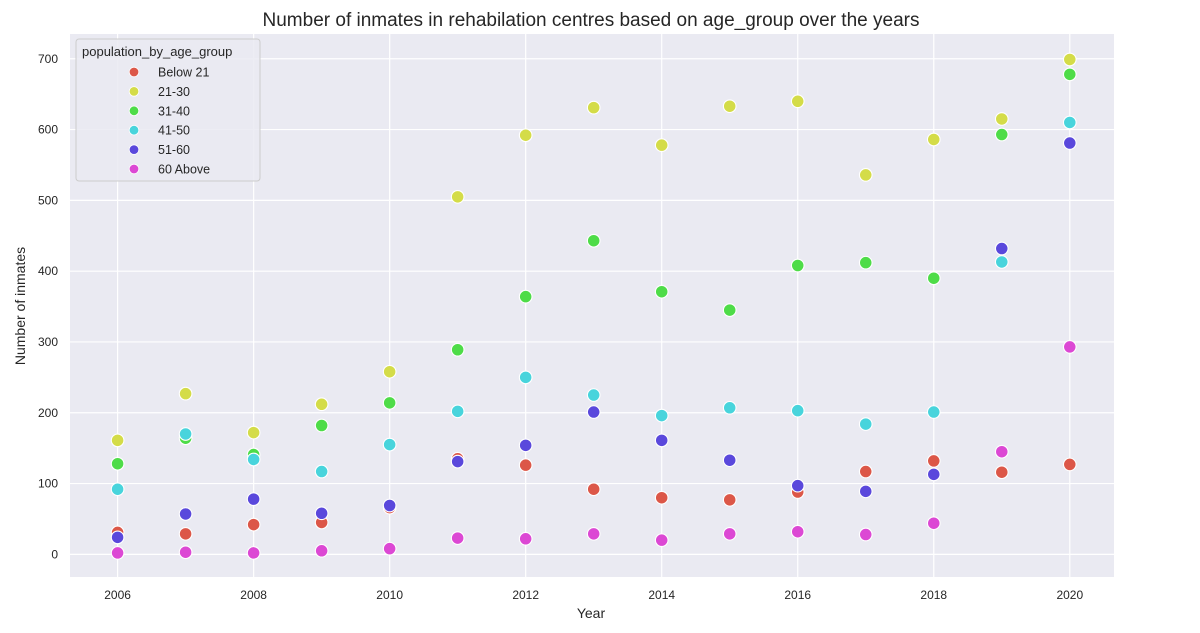 The height and width of the screenshot is (633, 1200). What do you see at coordinates (253, 595) in the screenshot?
I see `x-tick-label: 2008` at bounding box center [253, 595].